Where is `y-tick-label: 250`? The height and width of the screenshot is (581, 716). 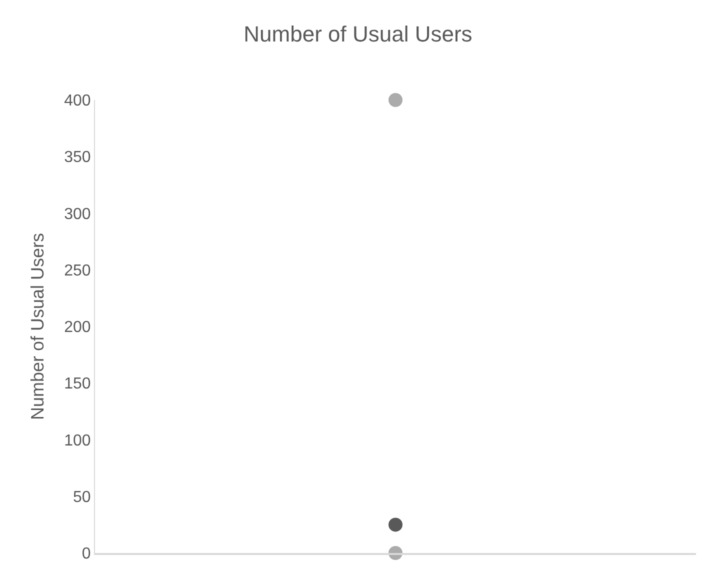
y-tick-label: 250 is located at coordinates (77, 271).